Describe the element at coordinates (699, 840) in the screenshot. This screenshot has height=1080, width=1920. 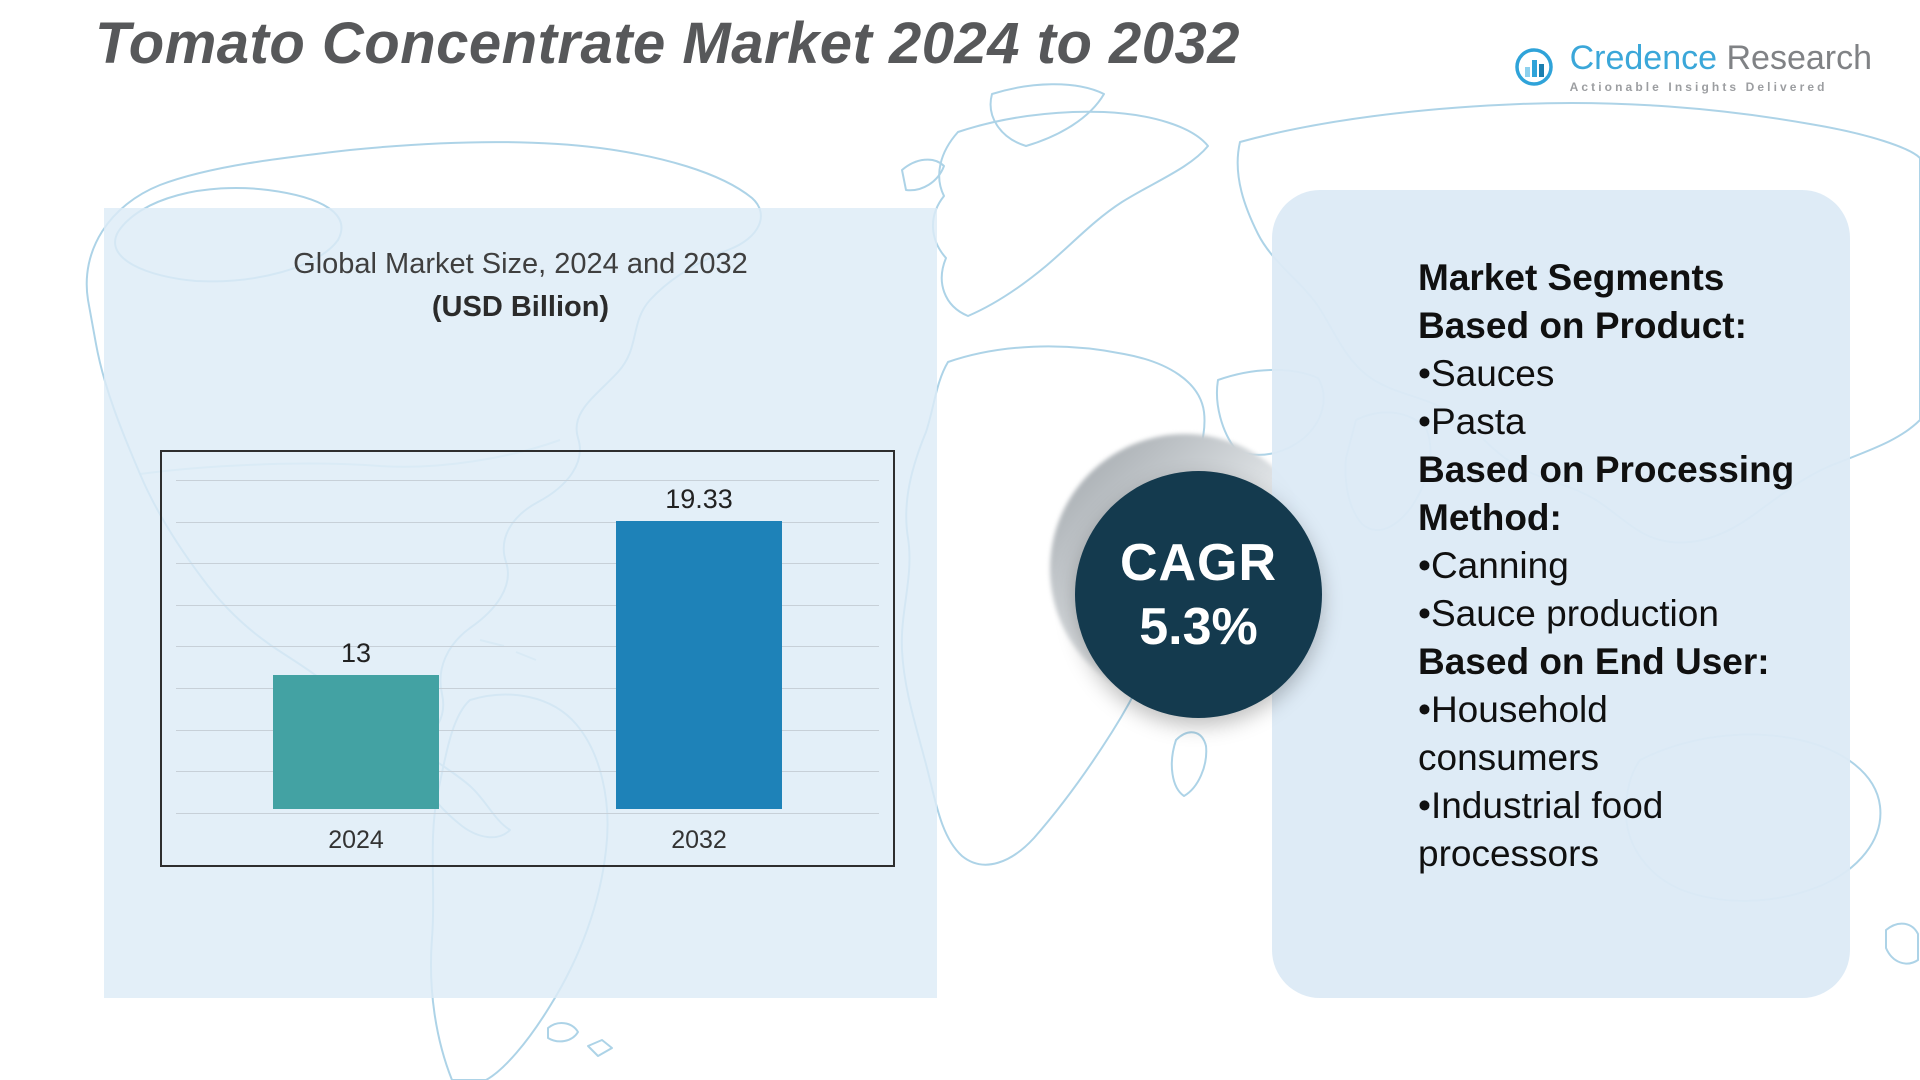
I see `bar-category-label: 2032` at that location.